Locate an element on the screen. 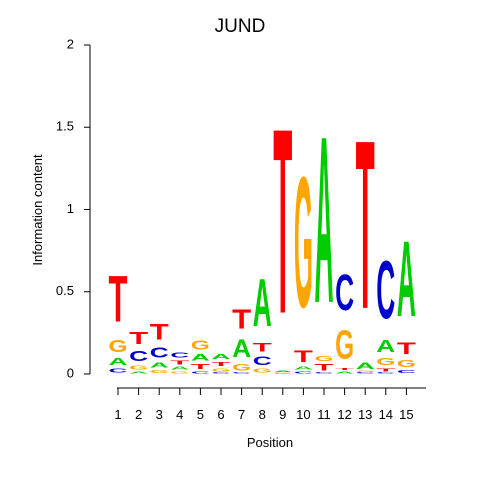 This screenshot has height=480, width=480. y-axis-label: Information content is located at coordinates (37, 210).